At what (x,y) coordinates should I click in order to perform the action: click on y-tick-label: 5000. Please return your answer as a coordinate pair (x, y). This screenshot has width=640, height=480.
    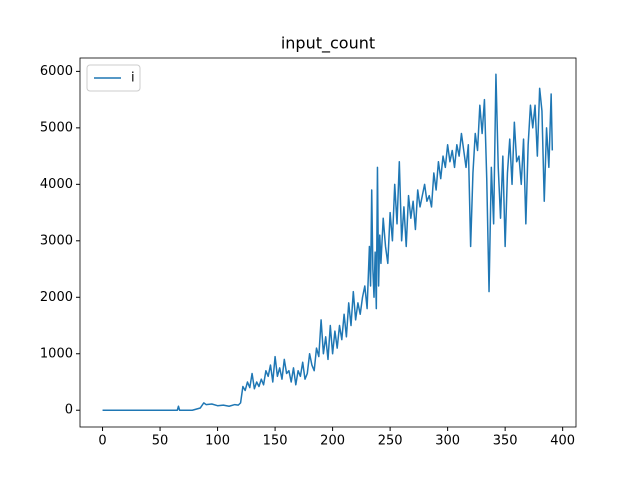
    Looking at the image, I should click on (56, 127).